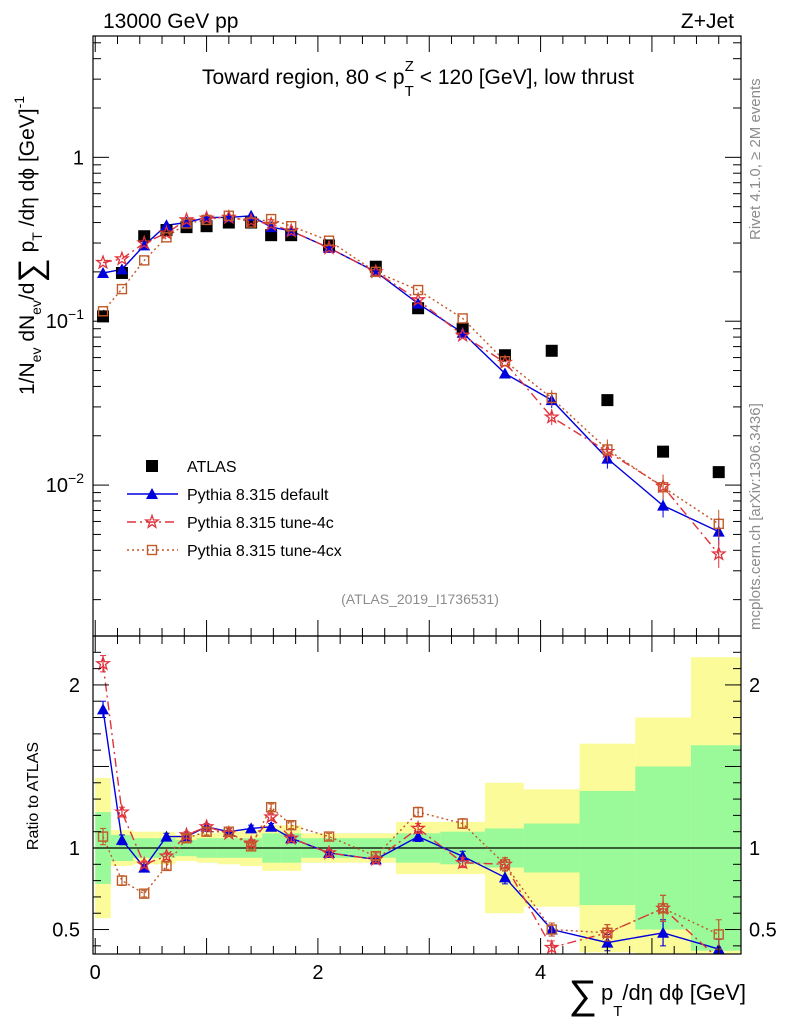  What do you see at coordinates (258, 495) in the screenshot?
I see `legend-label: Pythia 8.315 default` at bounding box center [258, 495].